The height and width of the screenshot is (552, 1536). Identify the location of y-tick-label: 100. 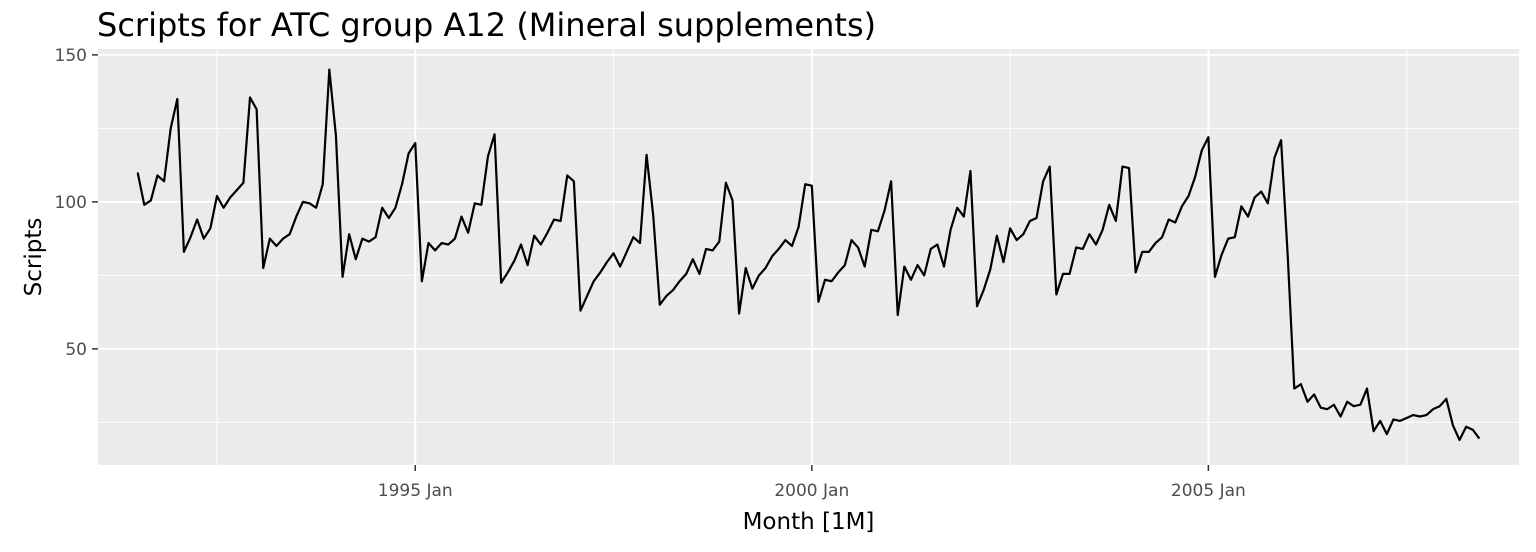
(71, 203).